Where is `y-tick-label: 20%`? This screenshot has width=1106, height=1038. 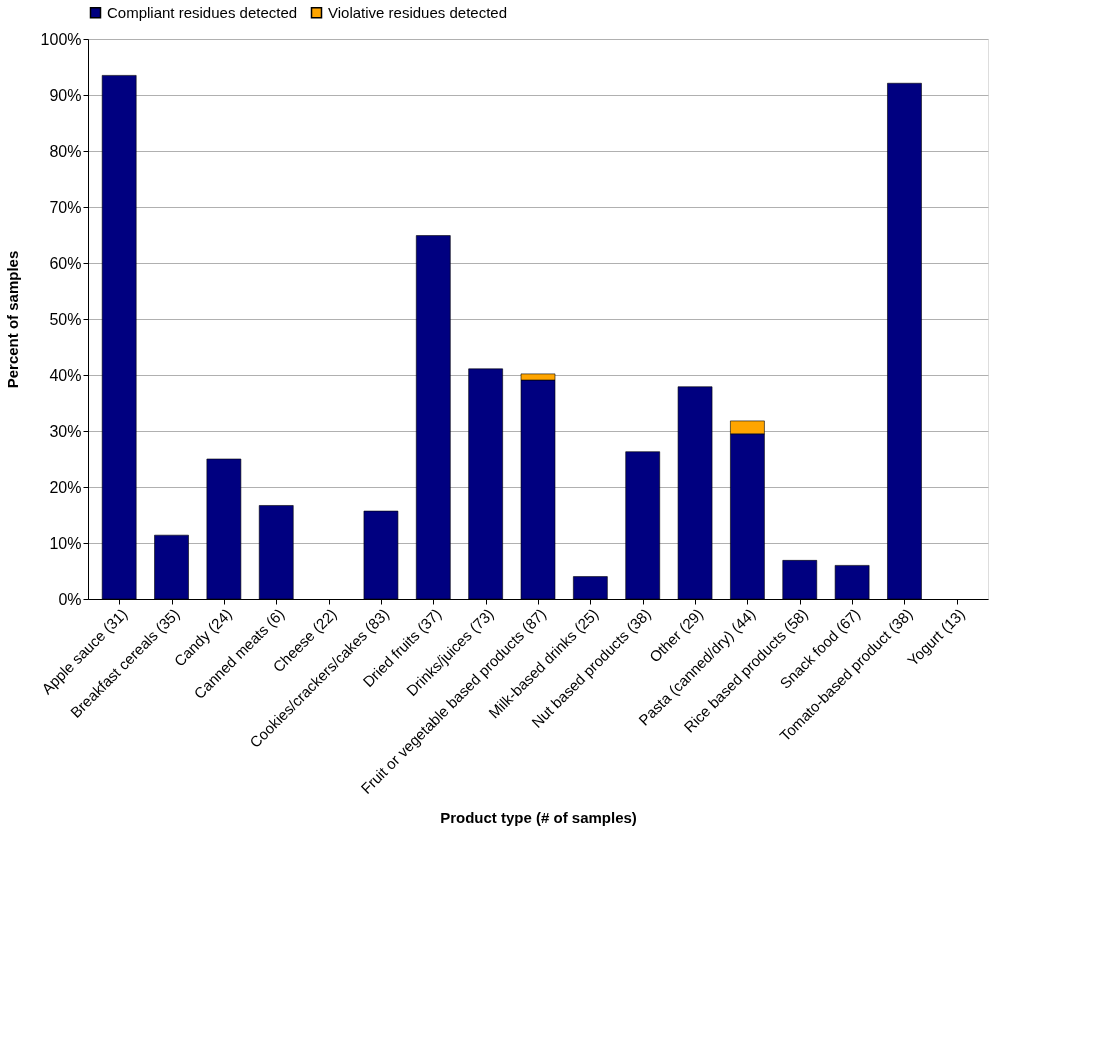 y-tick-label: 20% is located at coordinates (65, 487).